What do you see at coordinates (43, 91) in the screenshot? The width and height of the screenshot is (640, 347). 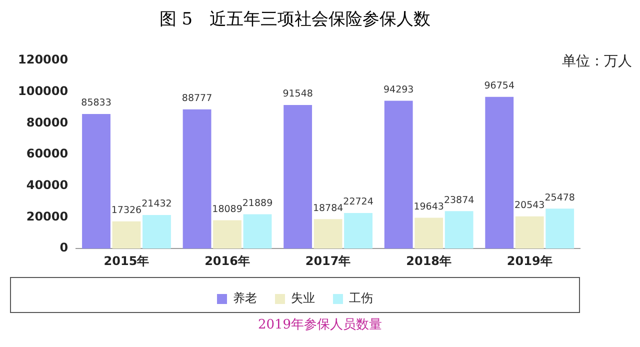 I see `y-tick-label: 100000` at bounding box center [43, 91].